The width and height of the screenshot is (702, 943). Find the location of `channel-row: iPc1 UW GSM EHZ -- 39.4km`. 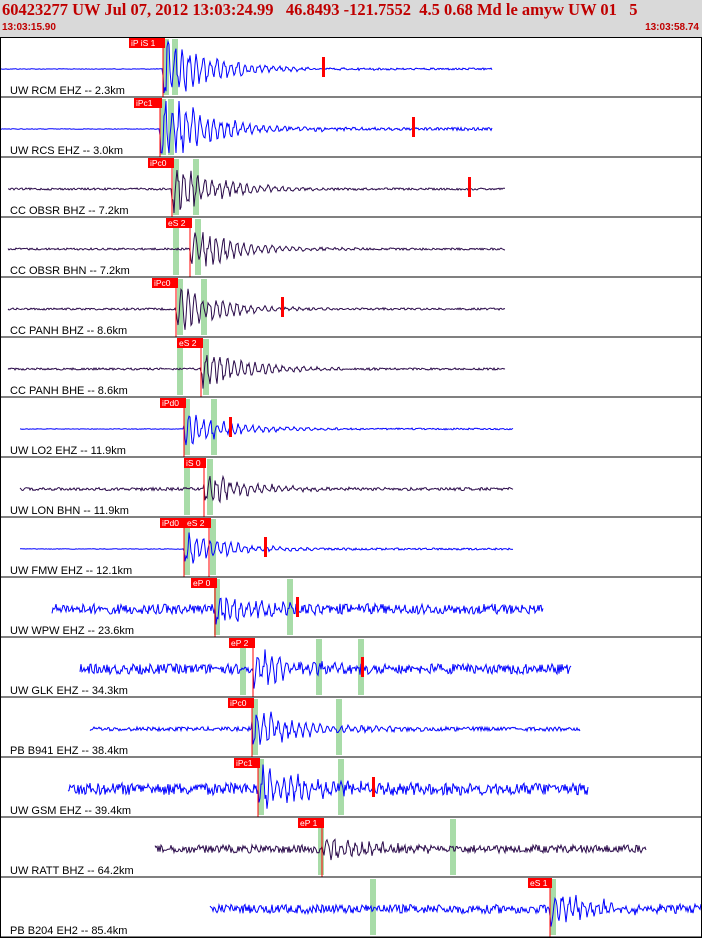

channel-row: iPc1 UW GSM EHZ -- 39.4km is located at coordinates (351, 788).